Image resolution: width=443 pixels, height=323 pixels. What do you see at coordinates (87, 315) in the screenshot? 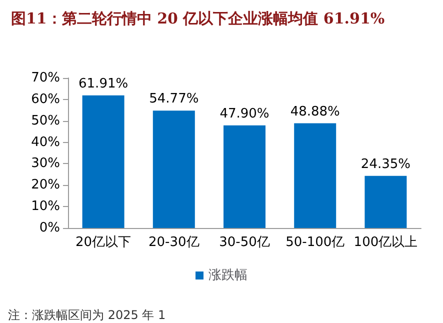
I see `text: 注：涨跌幅区间为 2025 年 1` at bounding box center [87, 315].